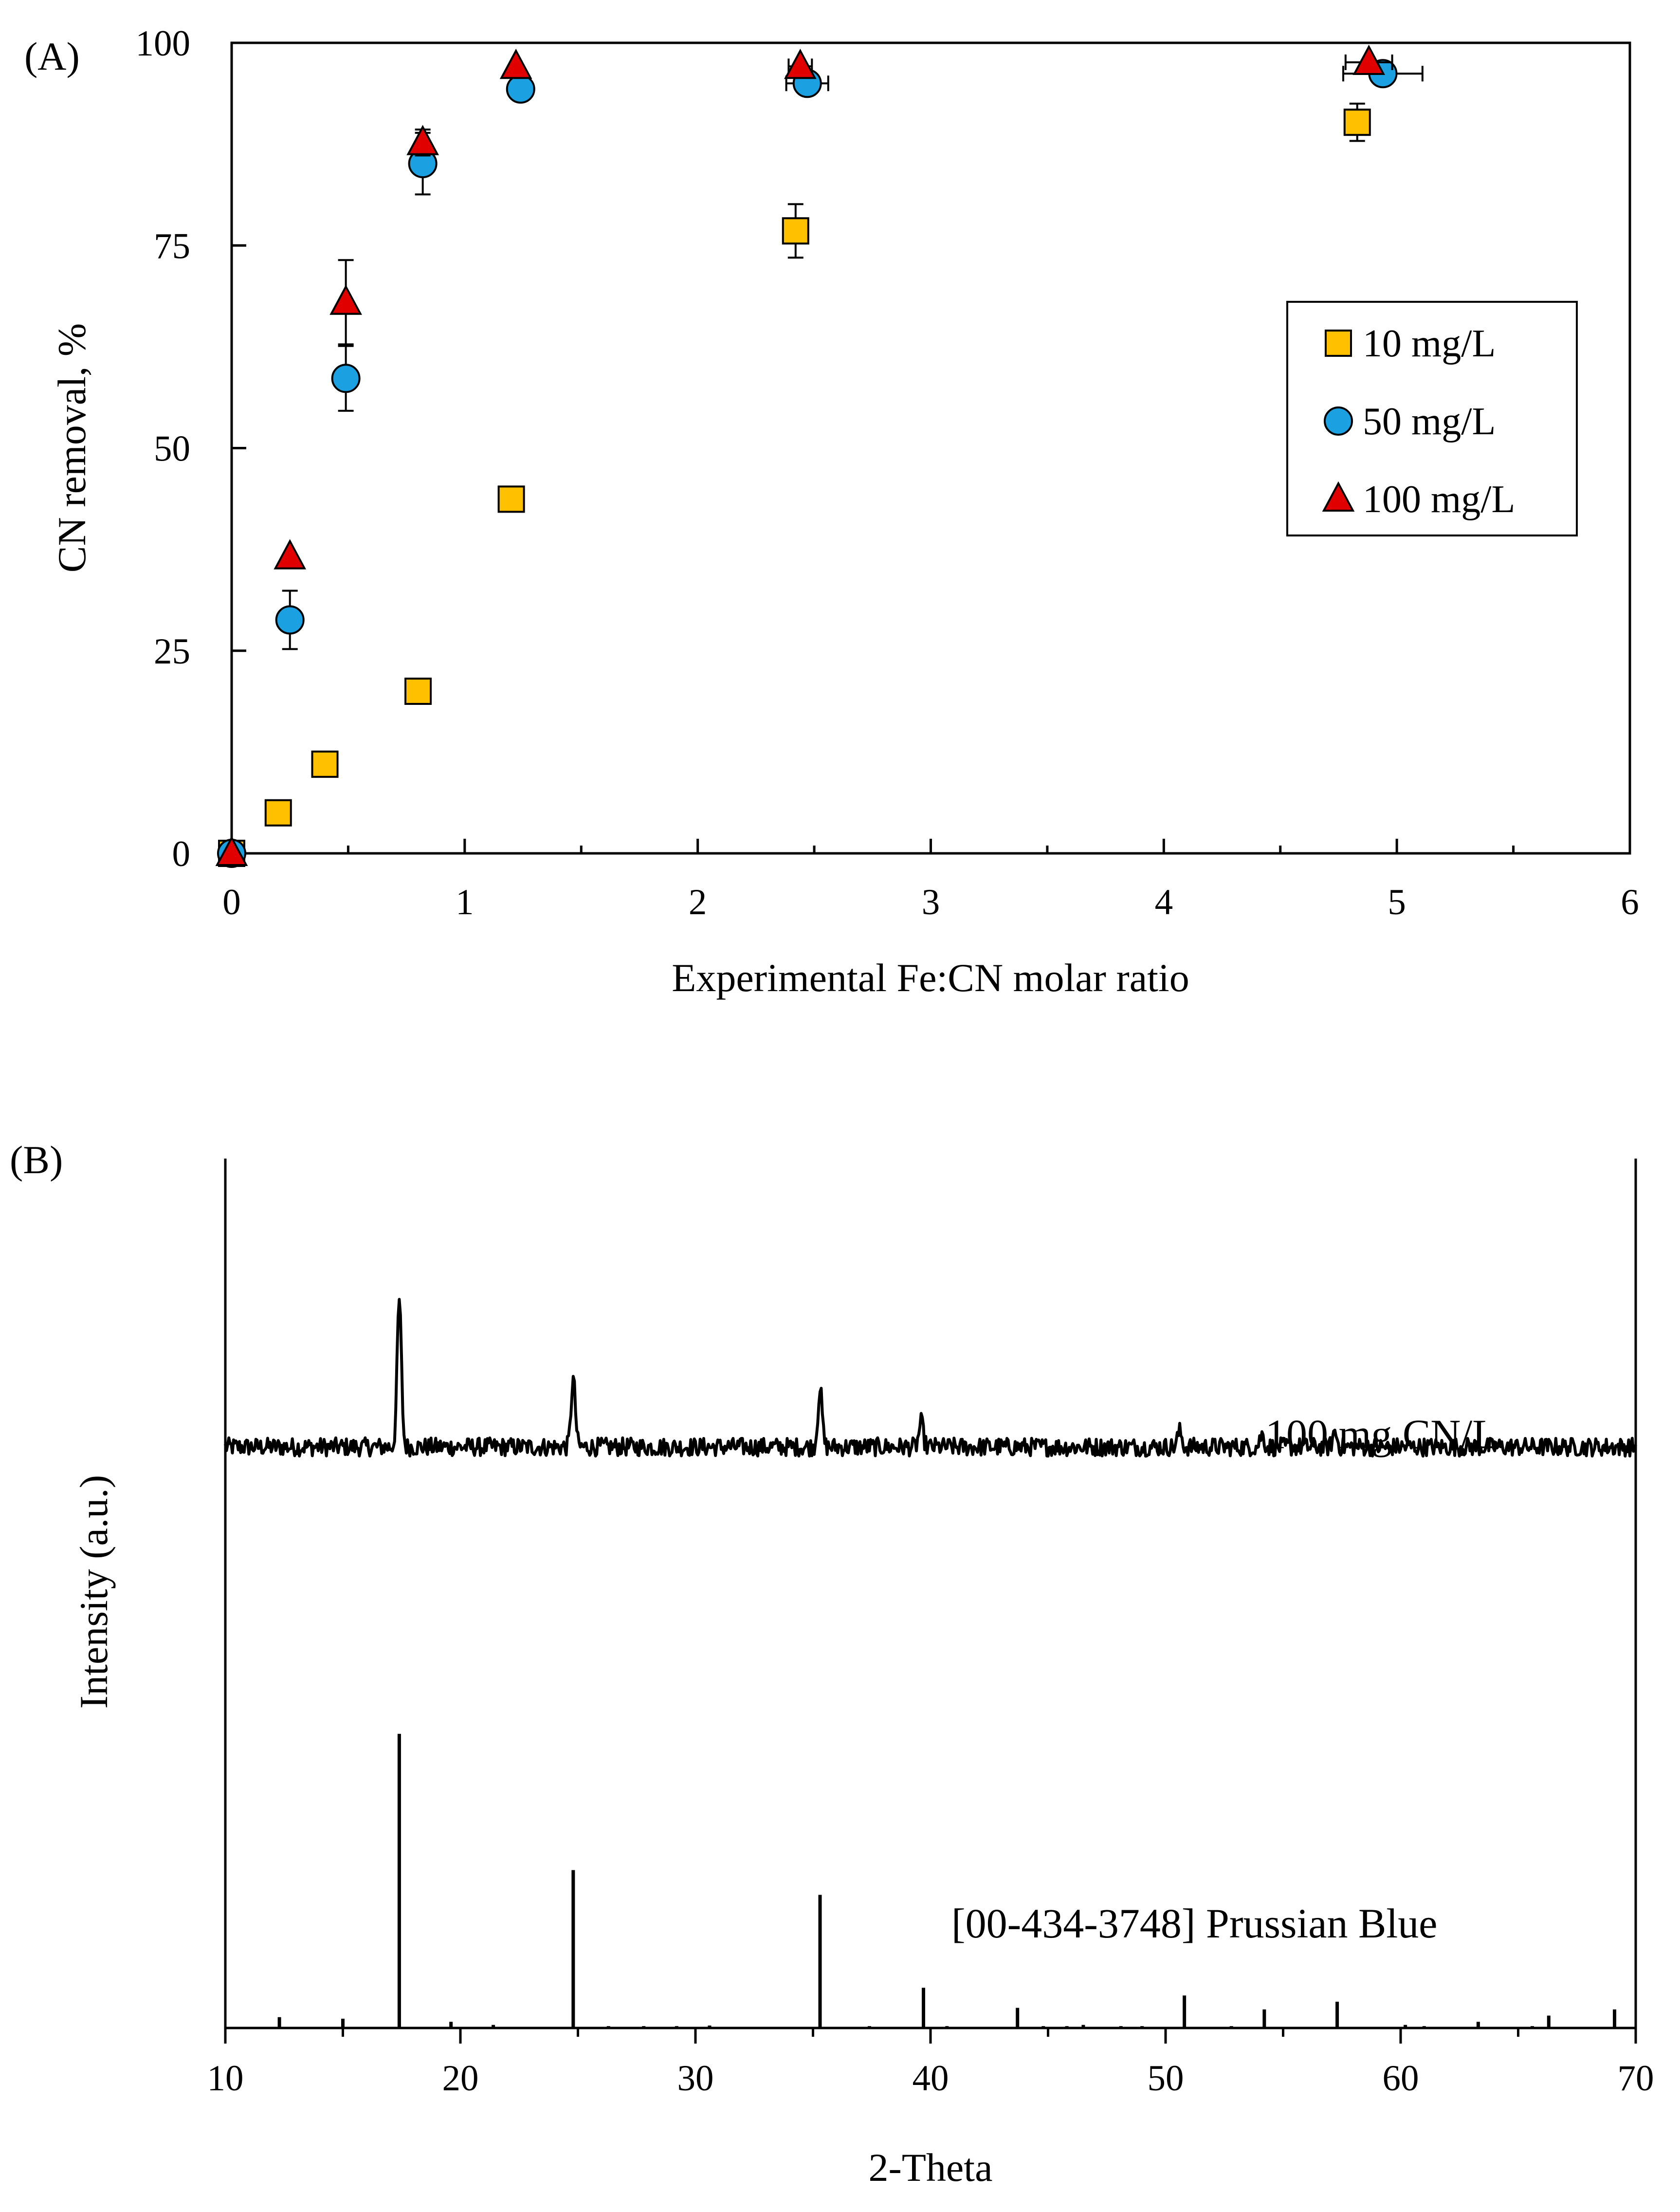 The width and height of the screenshot is (1680, 2212). What do you see at coordinates (72, 447) in the screenshot?
I see `panel-a-y-axis-label: CN removal, %` at bounding box center [72, 447].